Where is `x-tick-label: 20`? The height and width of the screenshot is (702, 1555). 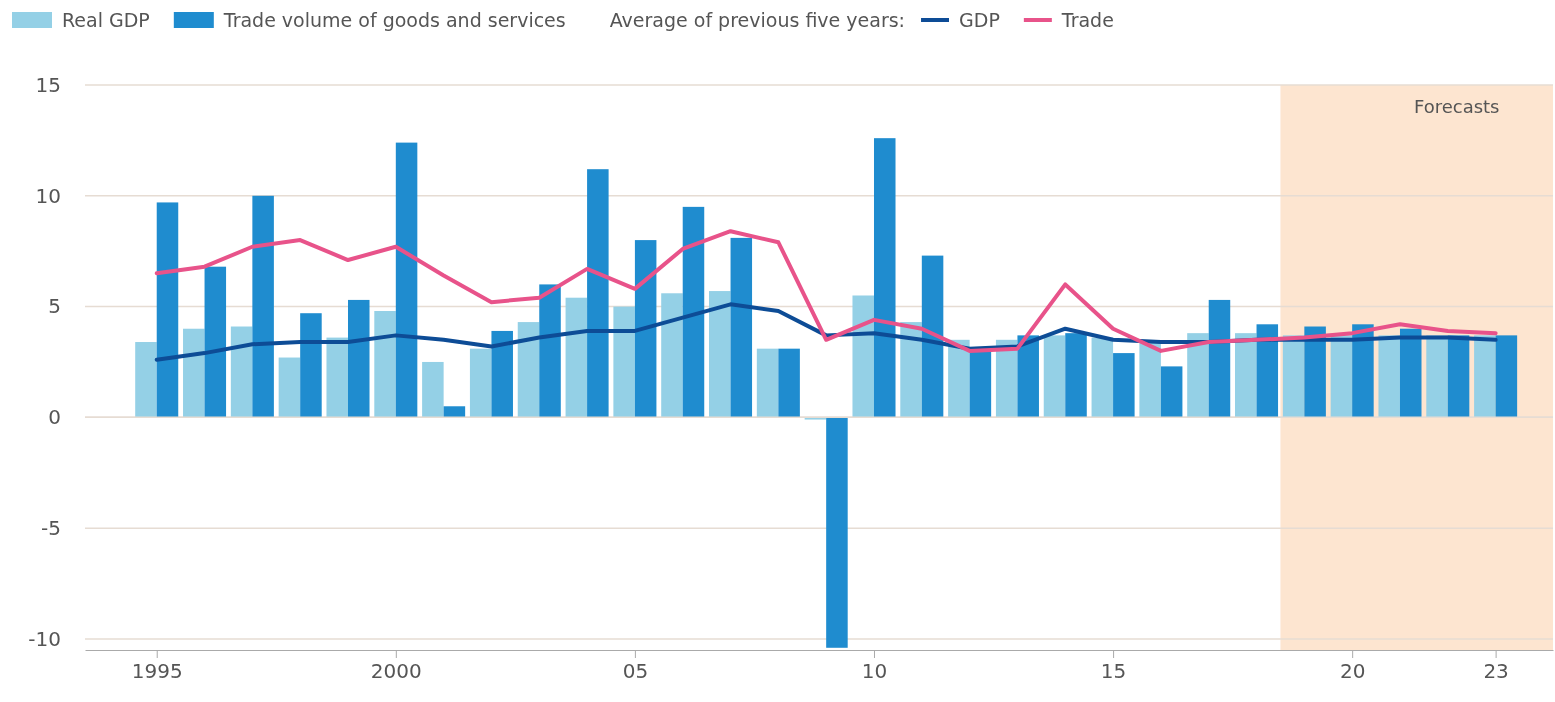
x-tick-label: 20 is located at coordinates (1352, 671).